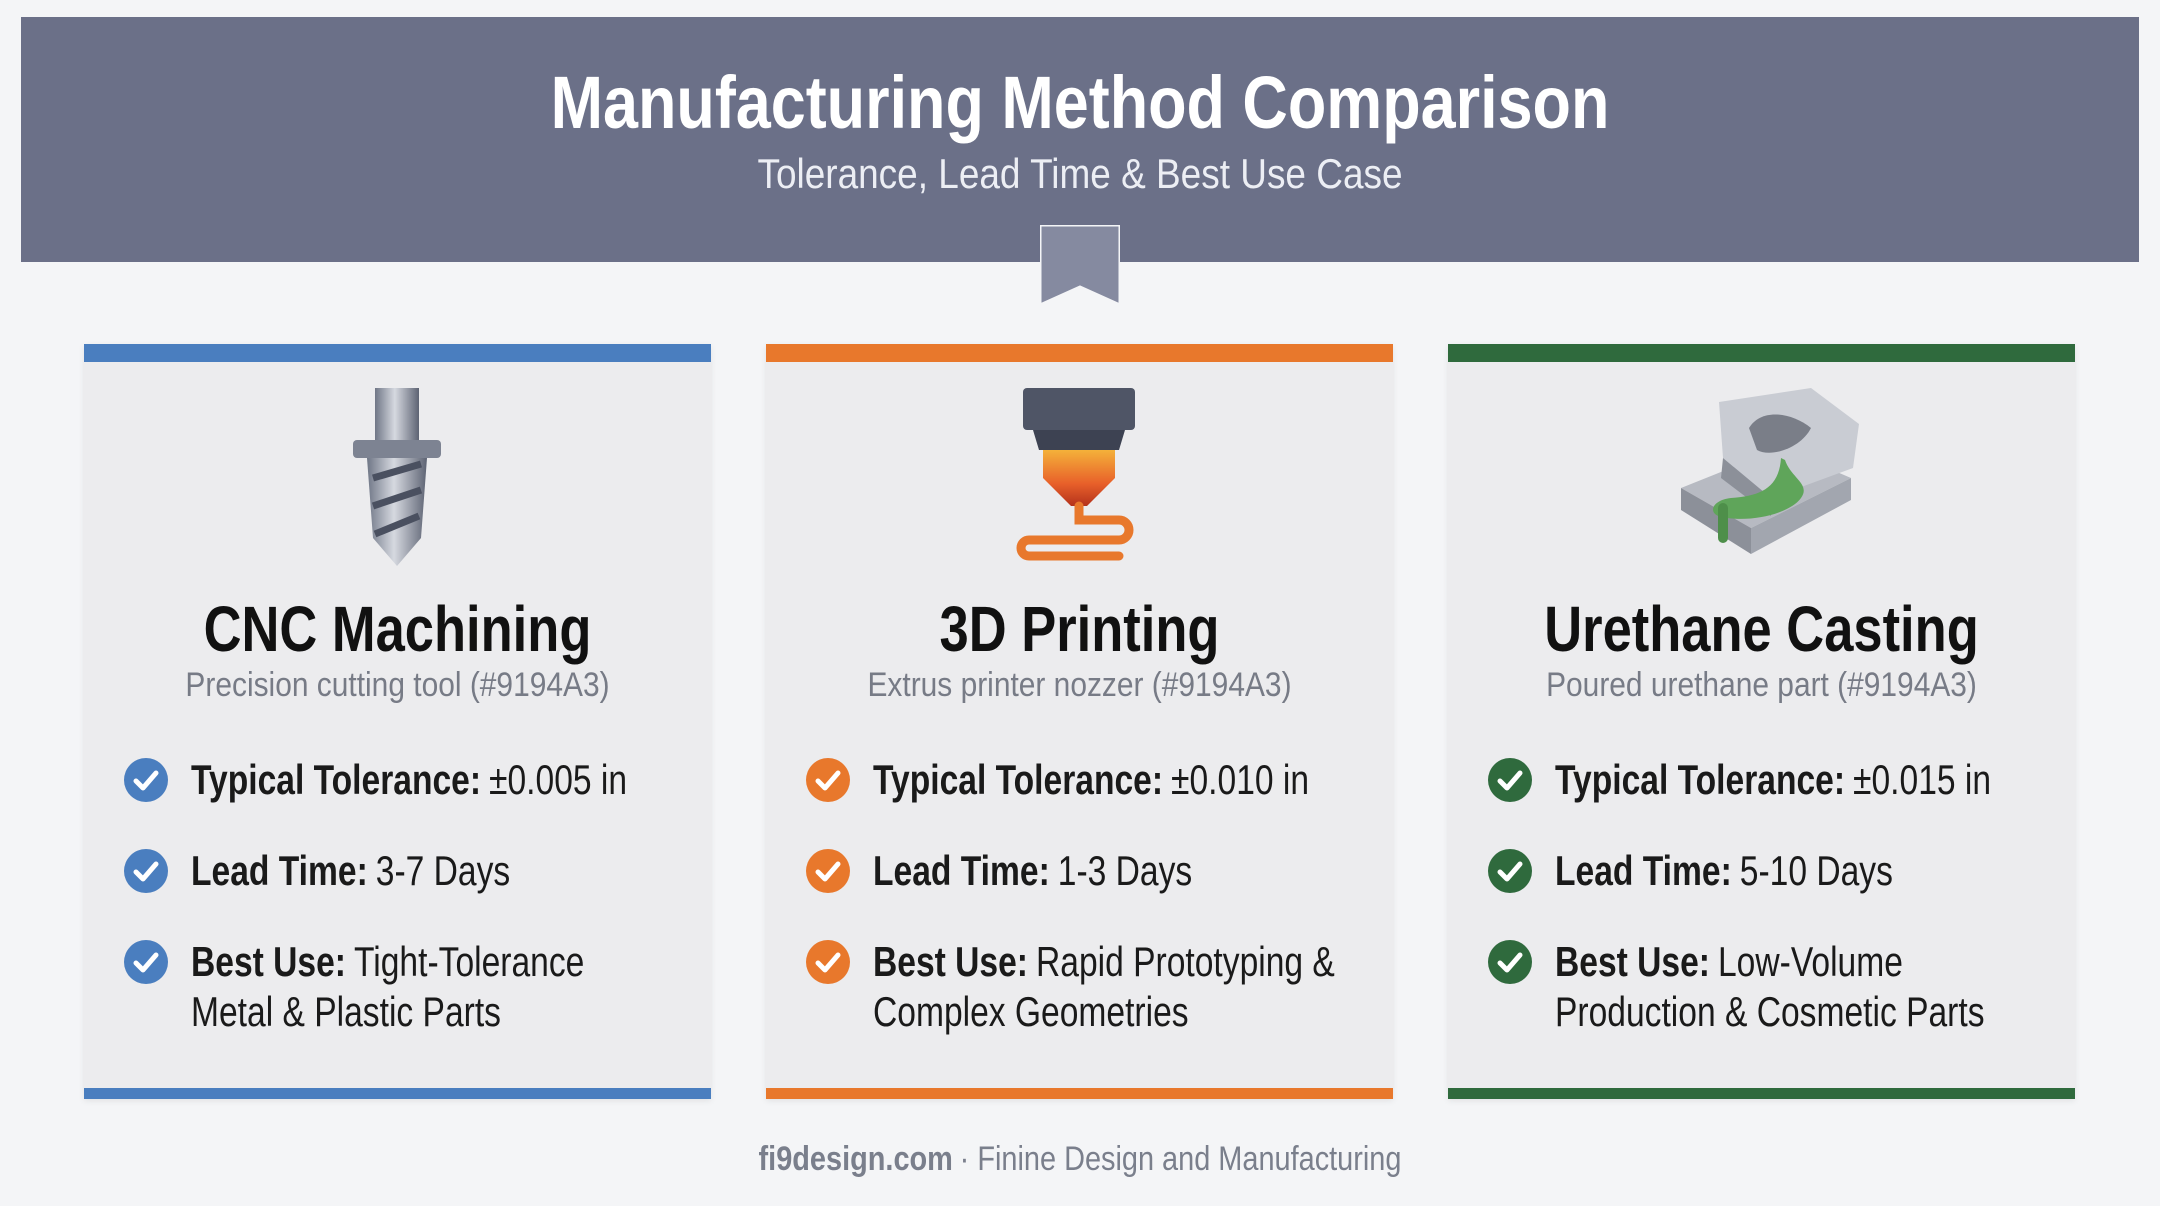 The height and width of the screenshot is (1206, 2160). What do you see at coordinates (558, 779) in the screenshot?
I see `spec-value: ±0.005 in` at bounding box center [558, 779].